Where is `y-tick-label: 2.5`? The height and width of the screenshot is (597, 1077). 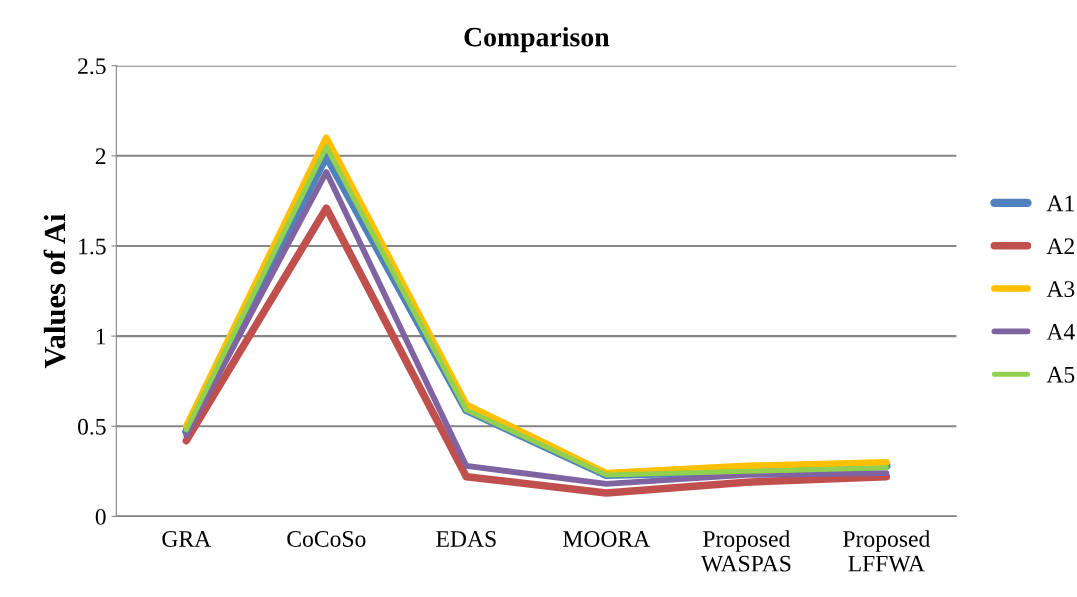 y-tick-label: 2.5 is located at coordinates (92, 66).